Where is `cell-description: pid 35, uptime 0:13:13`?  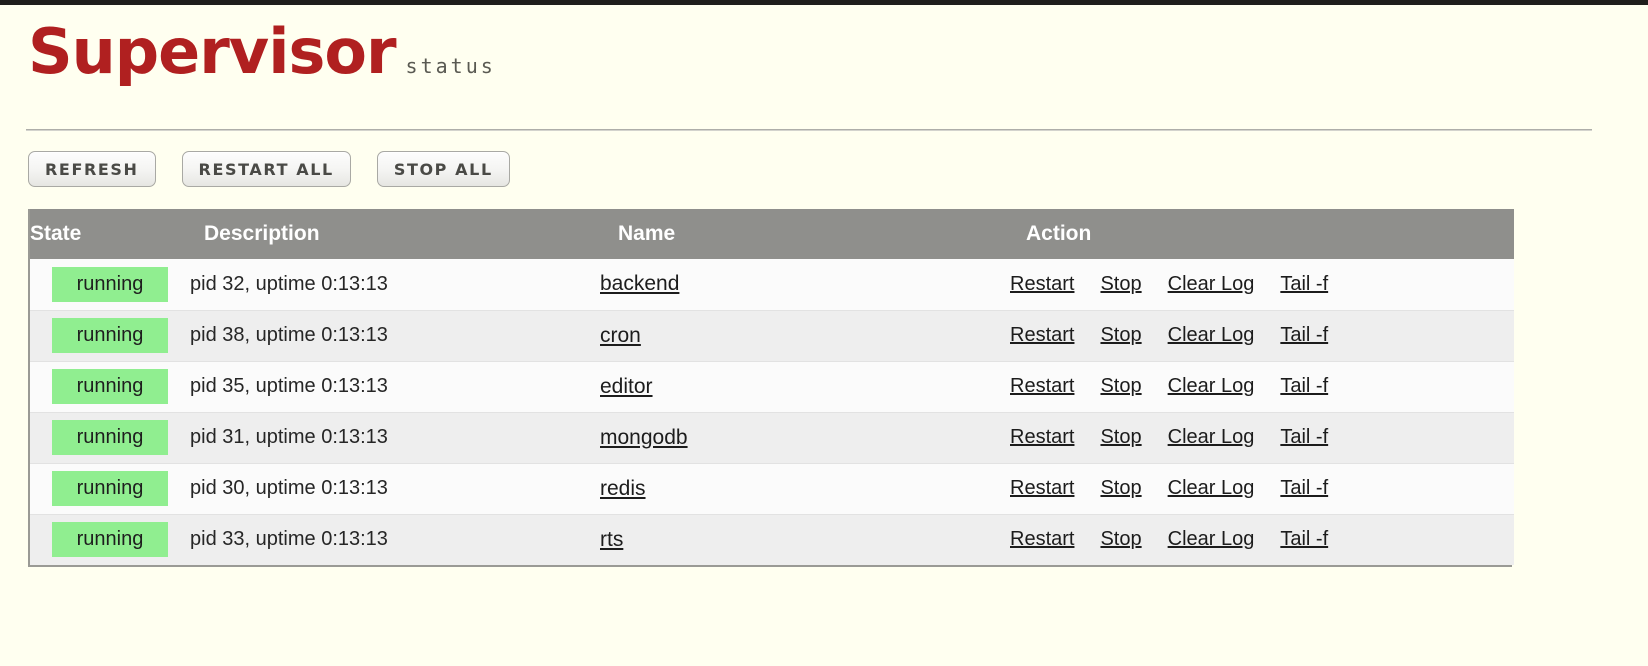
cell-description: pid 35, uptime 0:13:13 is located at coordinates (289, 386).